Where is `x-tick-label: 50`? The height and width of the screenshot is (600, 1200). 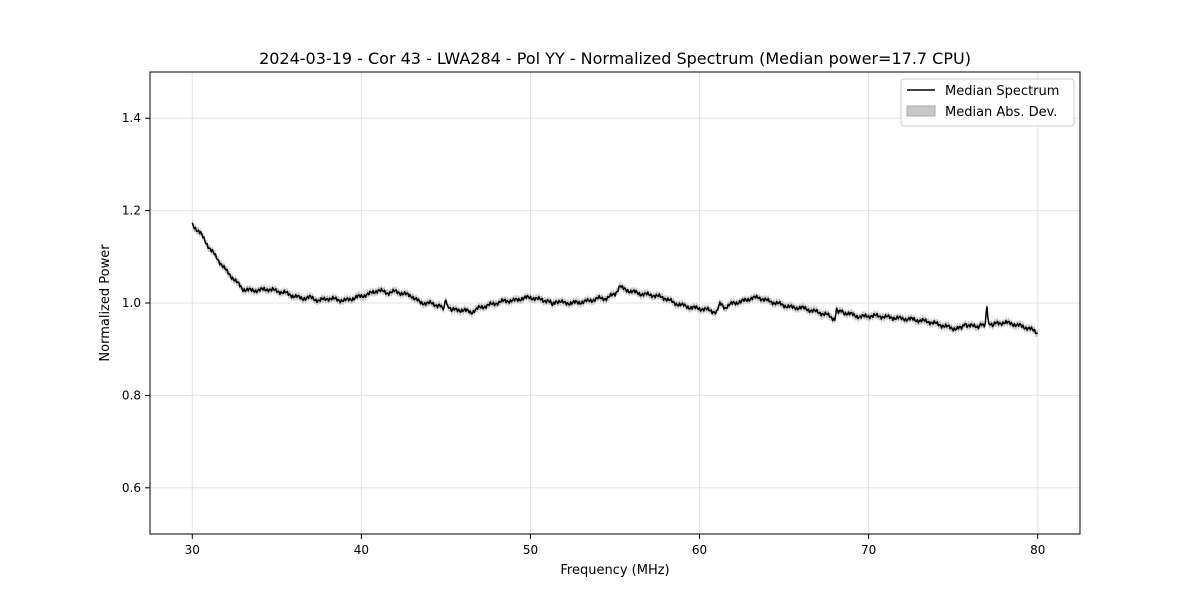 x-tick-label: 50 is located at coordinates (530, 550).